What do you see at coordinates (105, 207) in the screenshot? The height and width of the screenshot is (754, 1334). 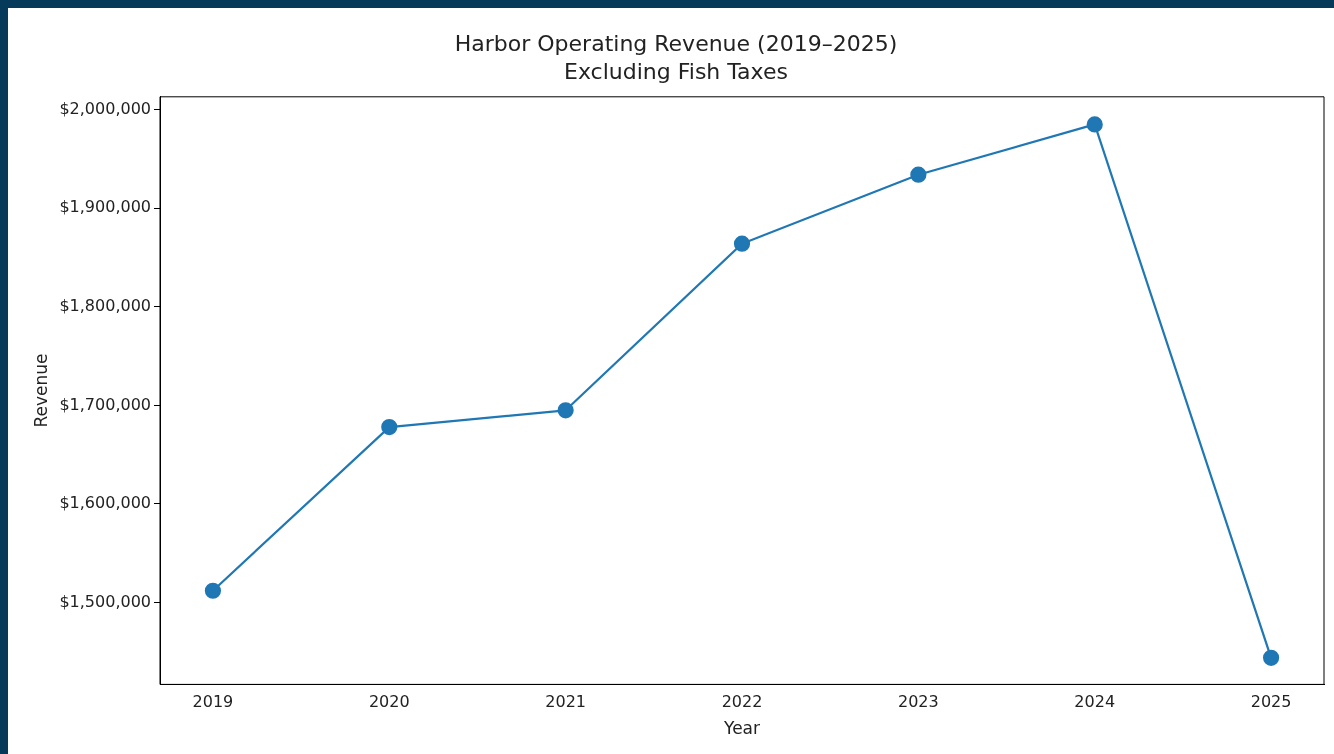 I see `y-tick-label: $1,900,000` at bounding box center [105, 207].